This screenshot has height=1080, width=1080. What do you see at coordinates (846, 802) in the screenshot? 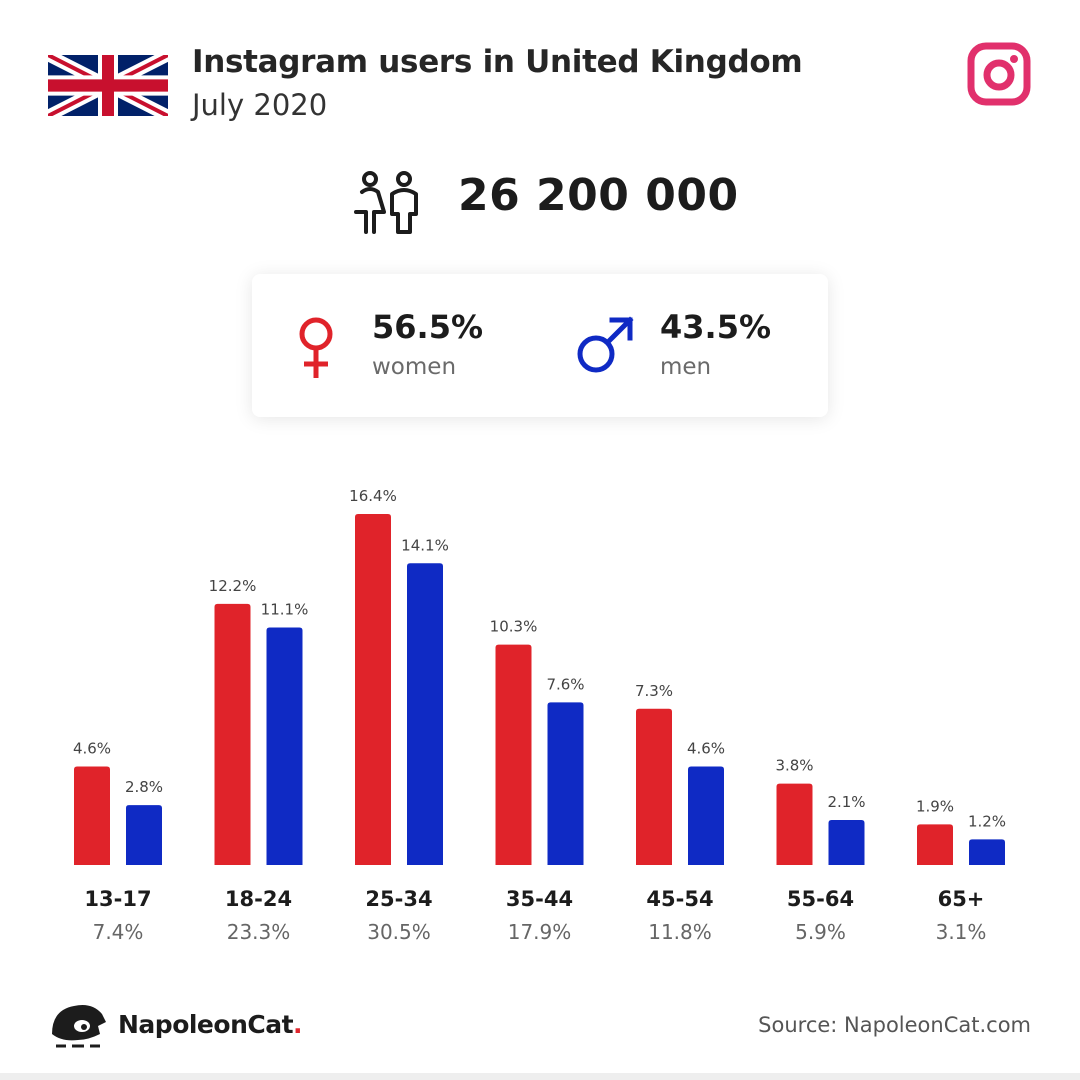
I see `data-label: 2.1%` at bounding box center [846, 802].